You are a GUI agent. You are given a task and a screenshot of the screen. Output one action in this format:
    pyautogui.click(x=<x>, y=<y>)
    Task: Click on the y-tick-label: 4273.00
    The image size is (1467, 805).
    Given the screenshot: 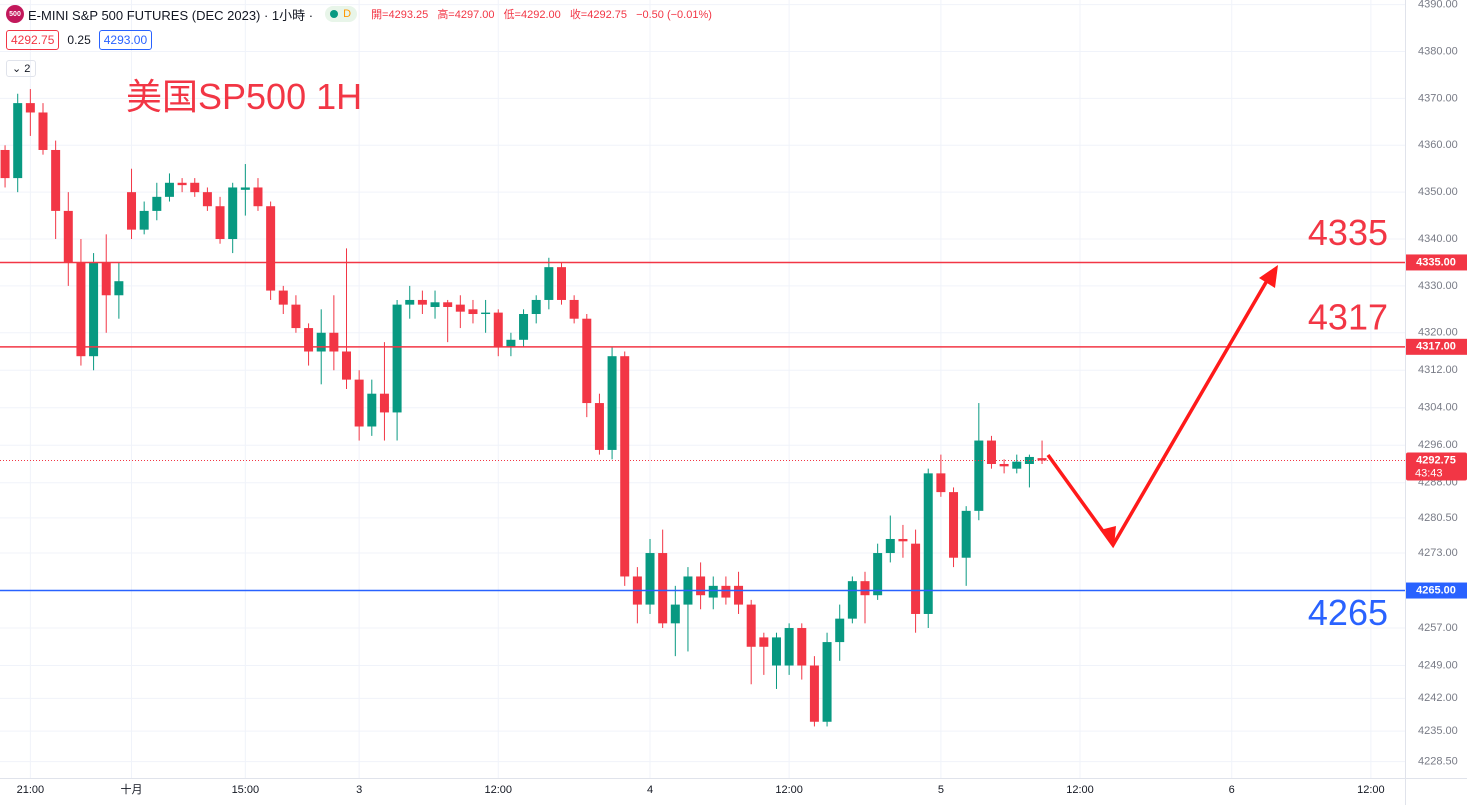 What is the action you would take?
    pyautogui.click(x=1438, y=553)
    